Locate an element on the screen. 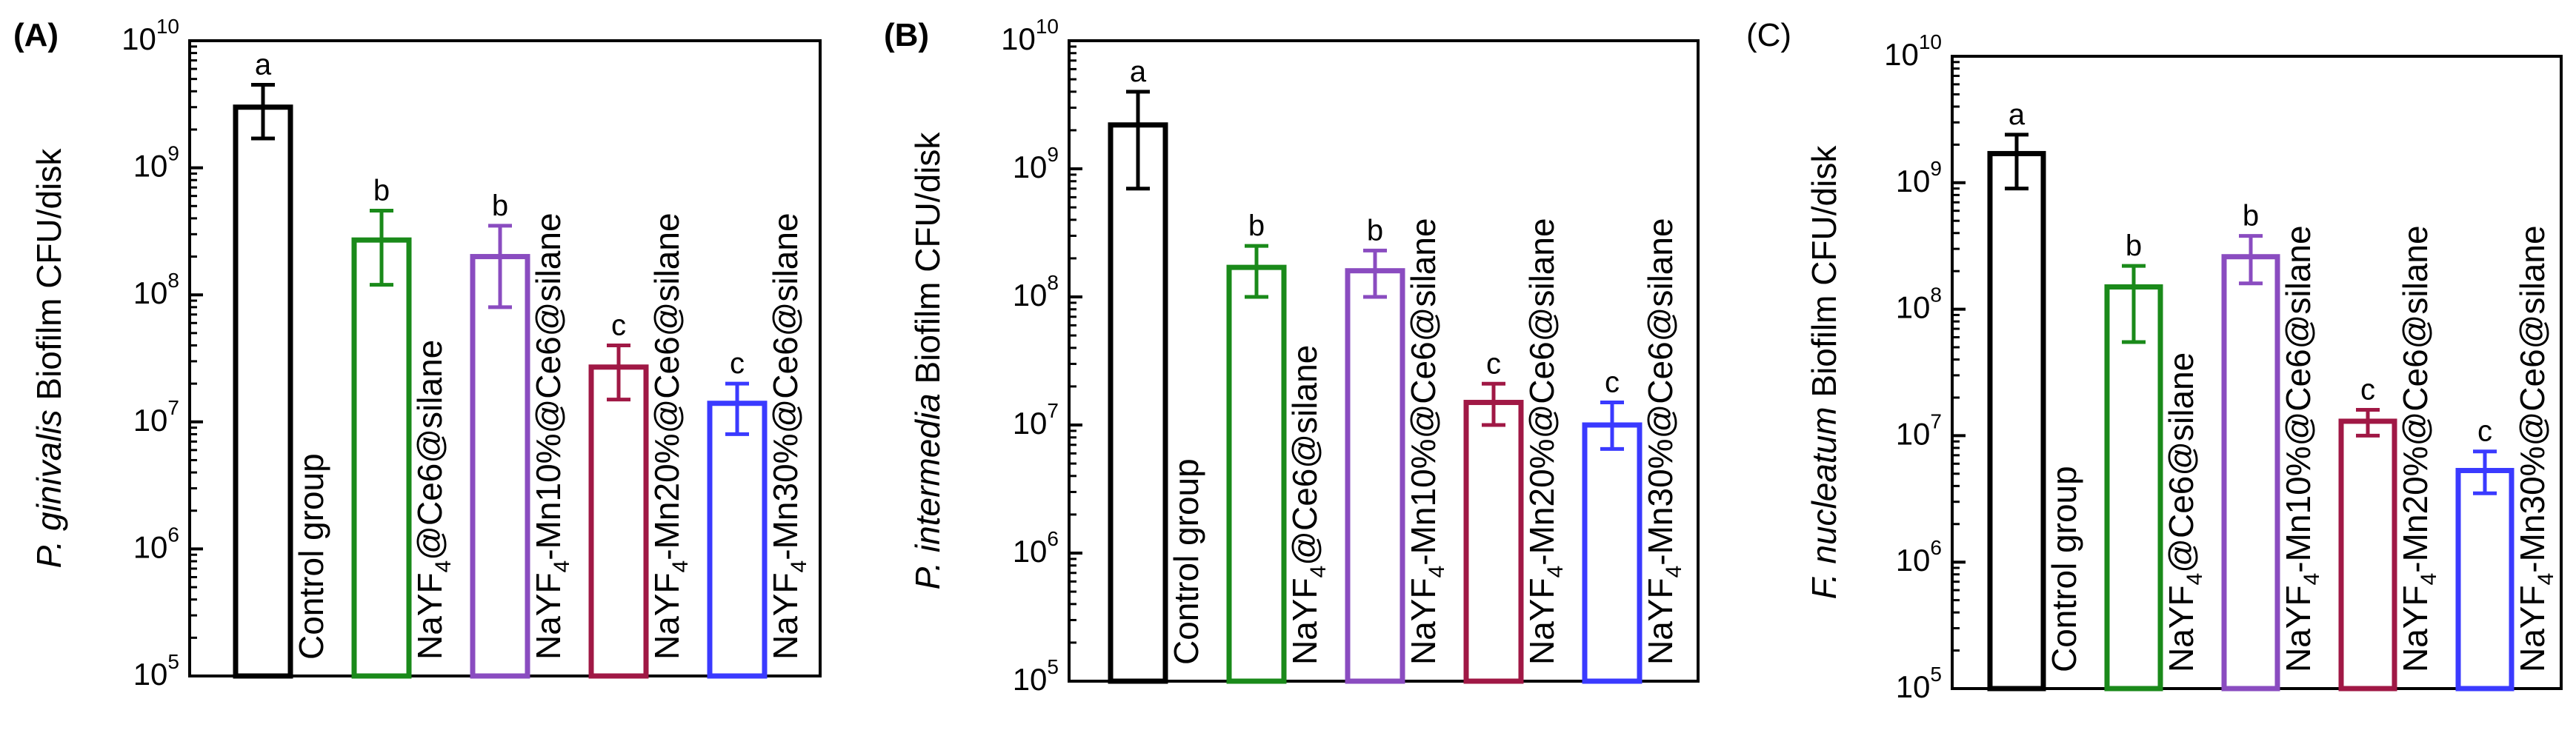 The image size is (2576, 733). panel-label: (B) is located at coordinates (906, 35).